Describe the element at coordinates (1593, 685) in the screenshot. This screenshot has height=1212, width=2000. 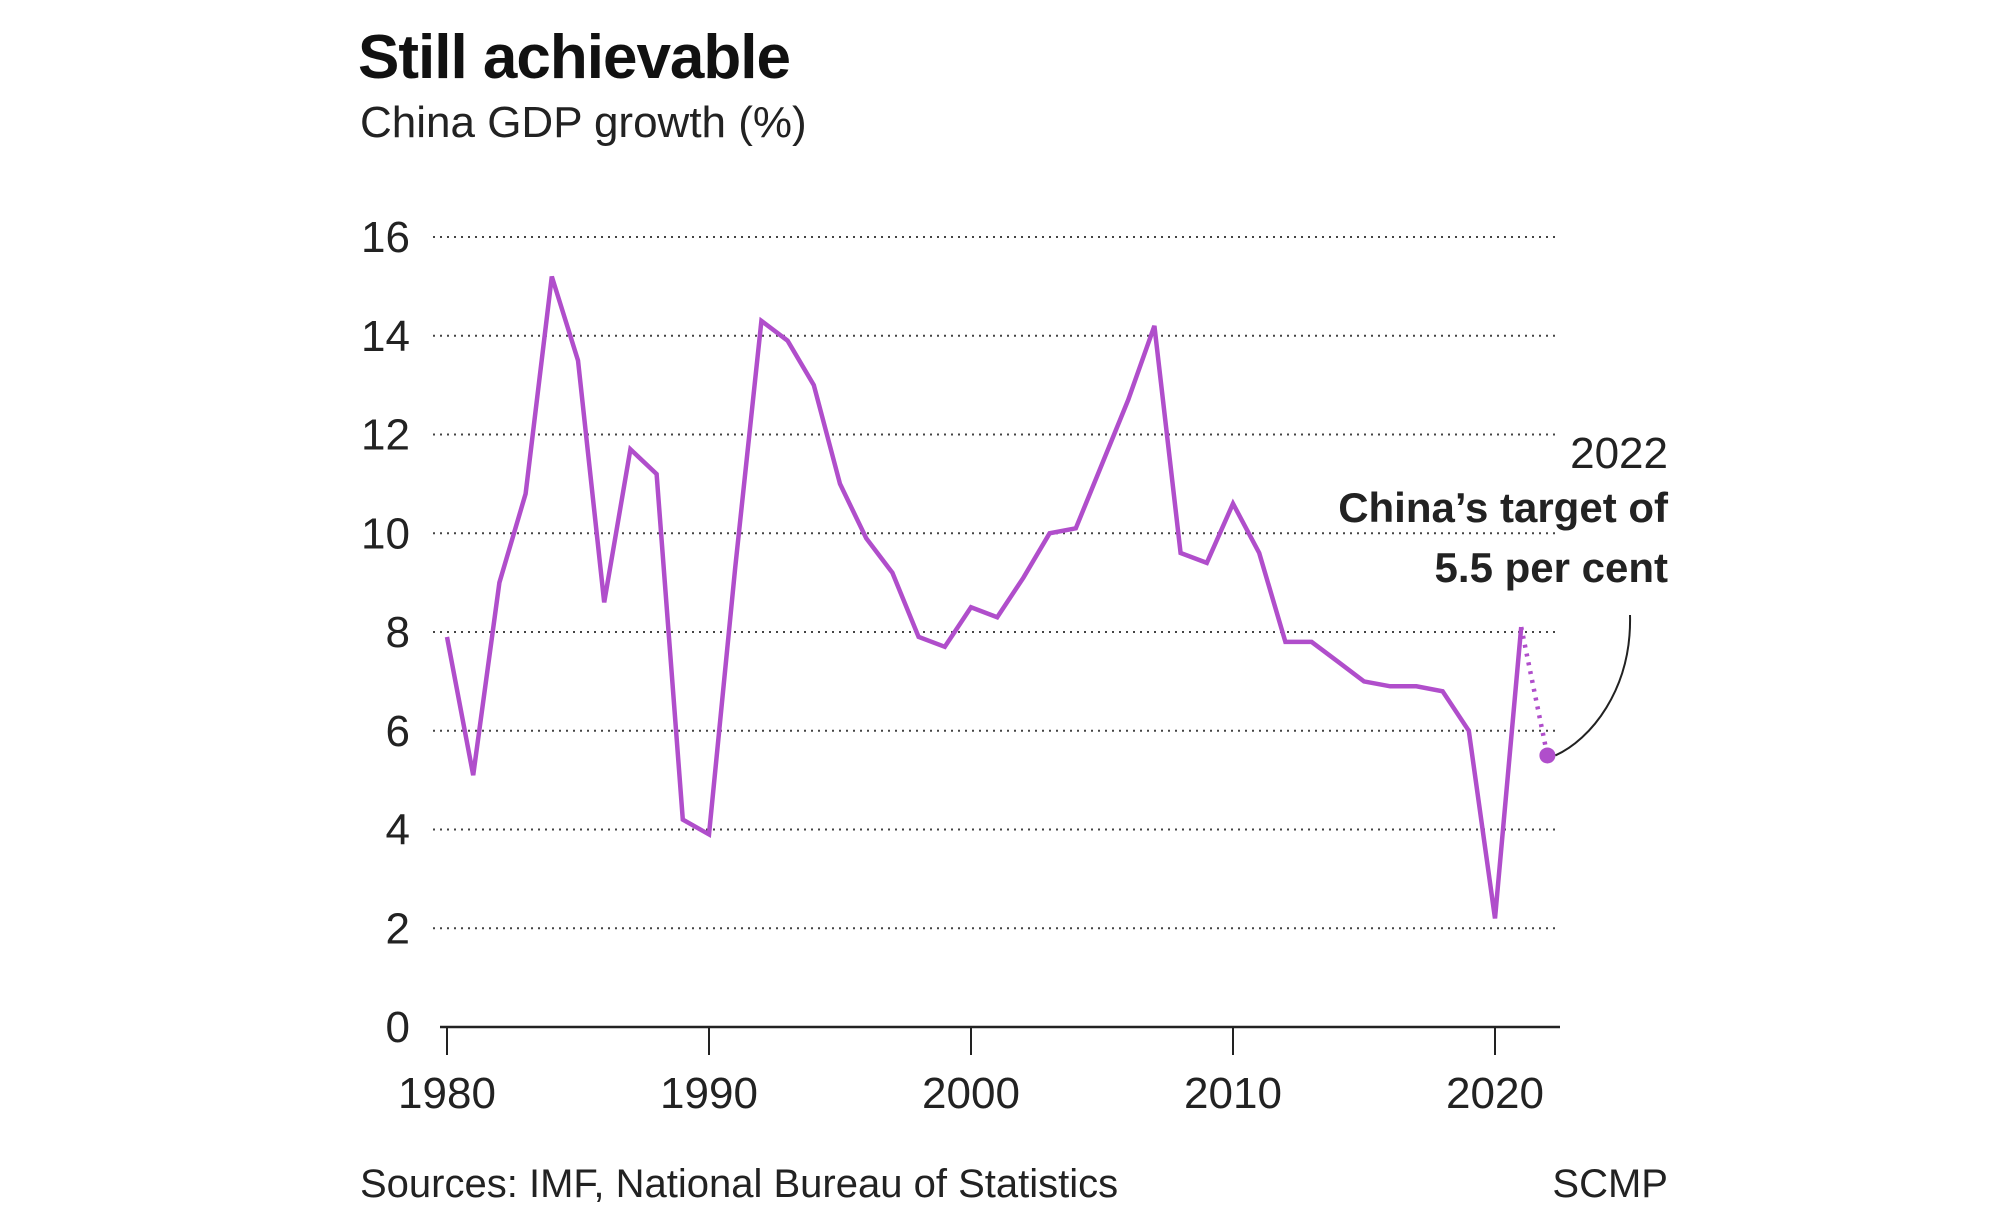
I see `annotation-callout-line` at that location.